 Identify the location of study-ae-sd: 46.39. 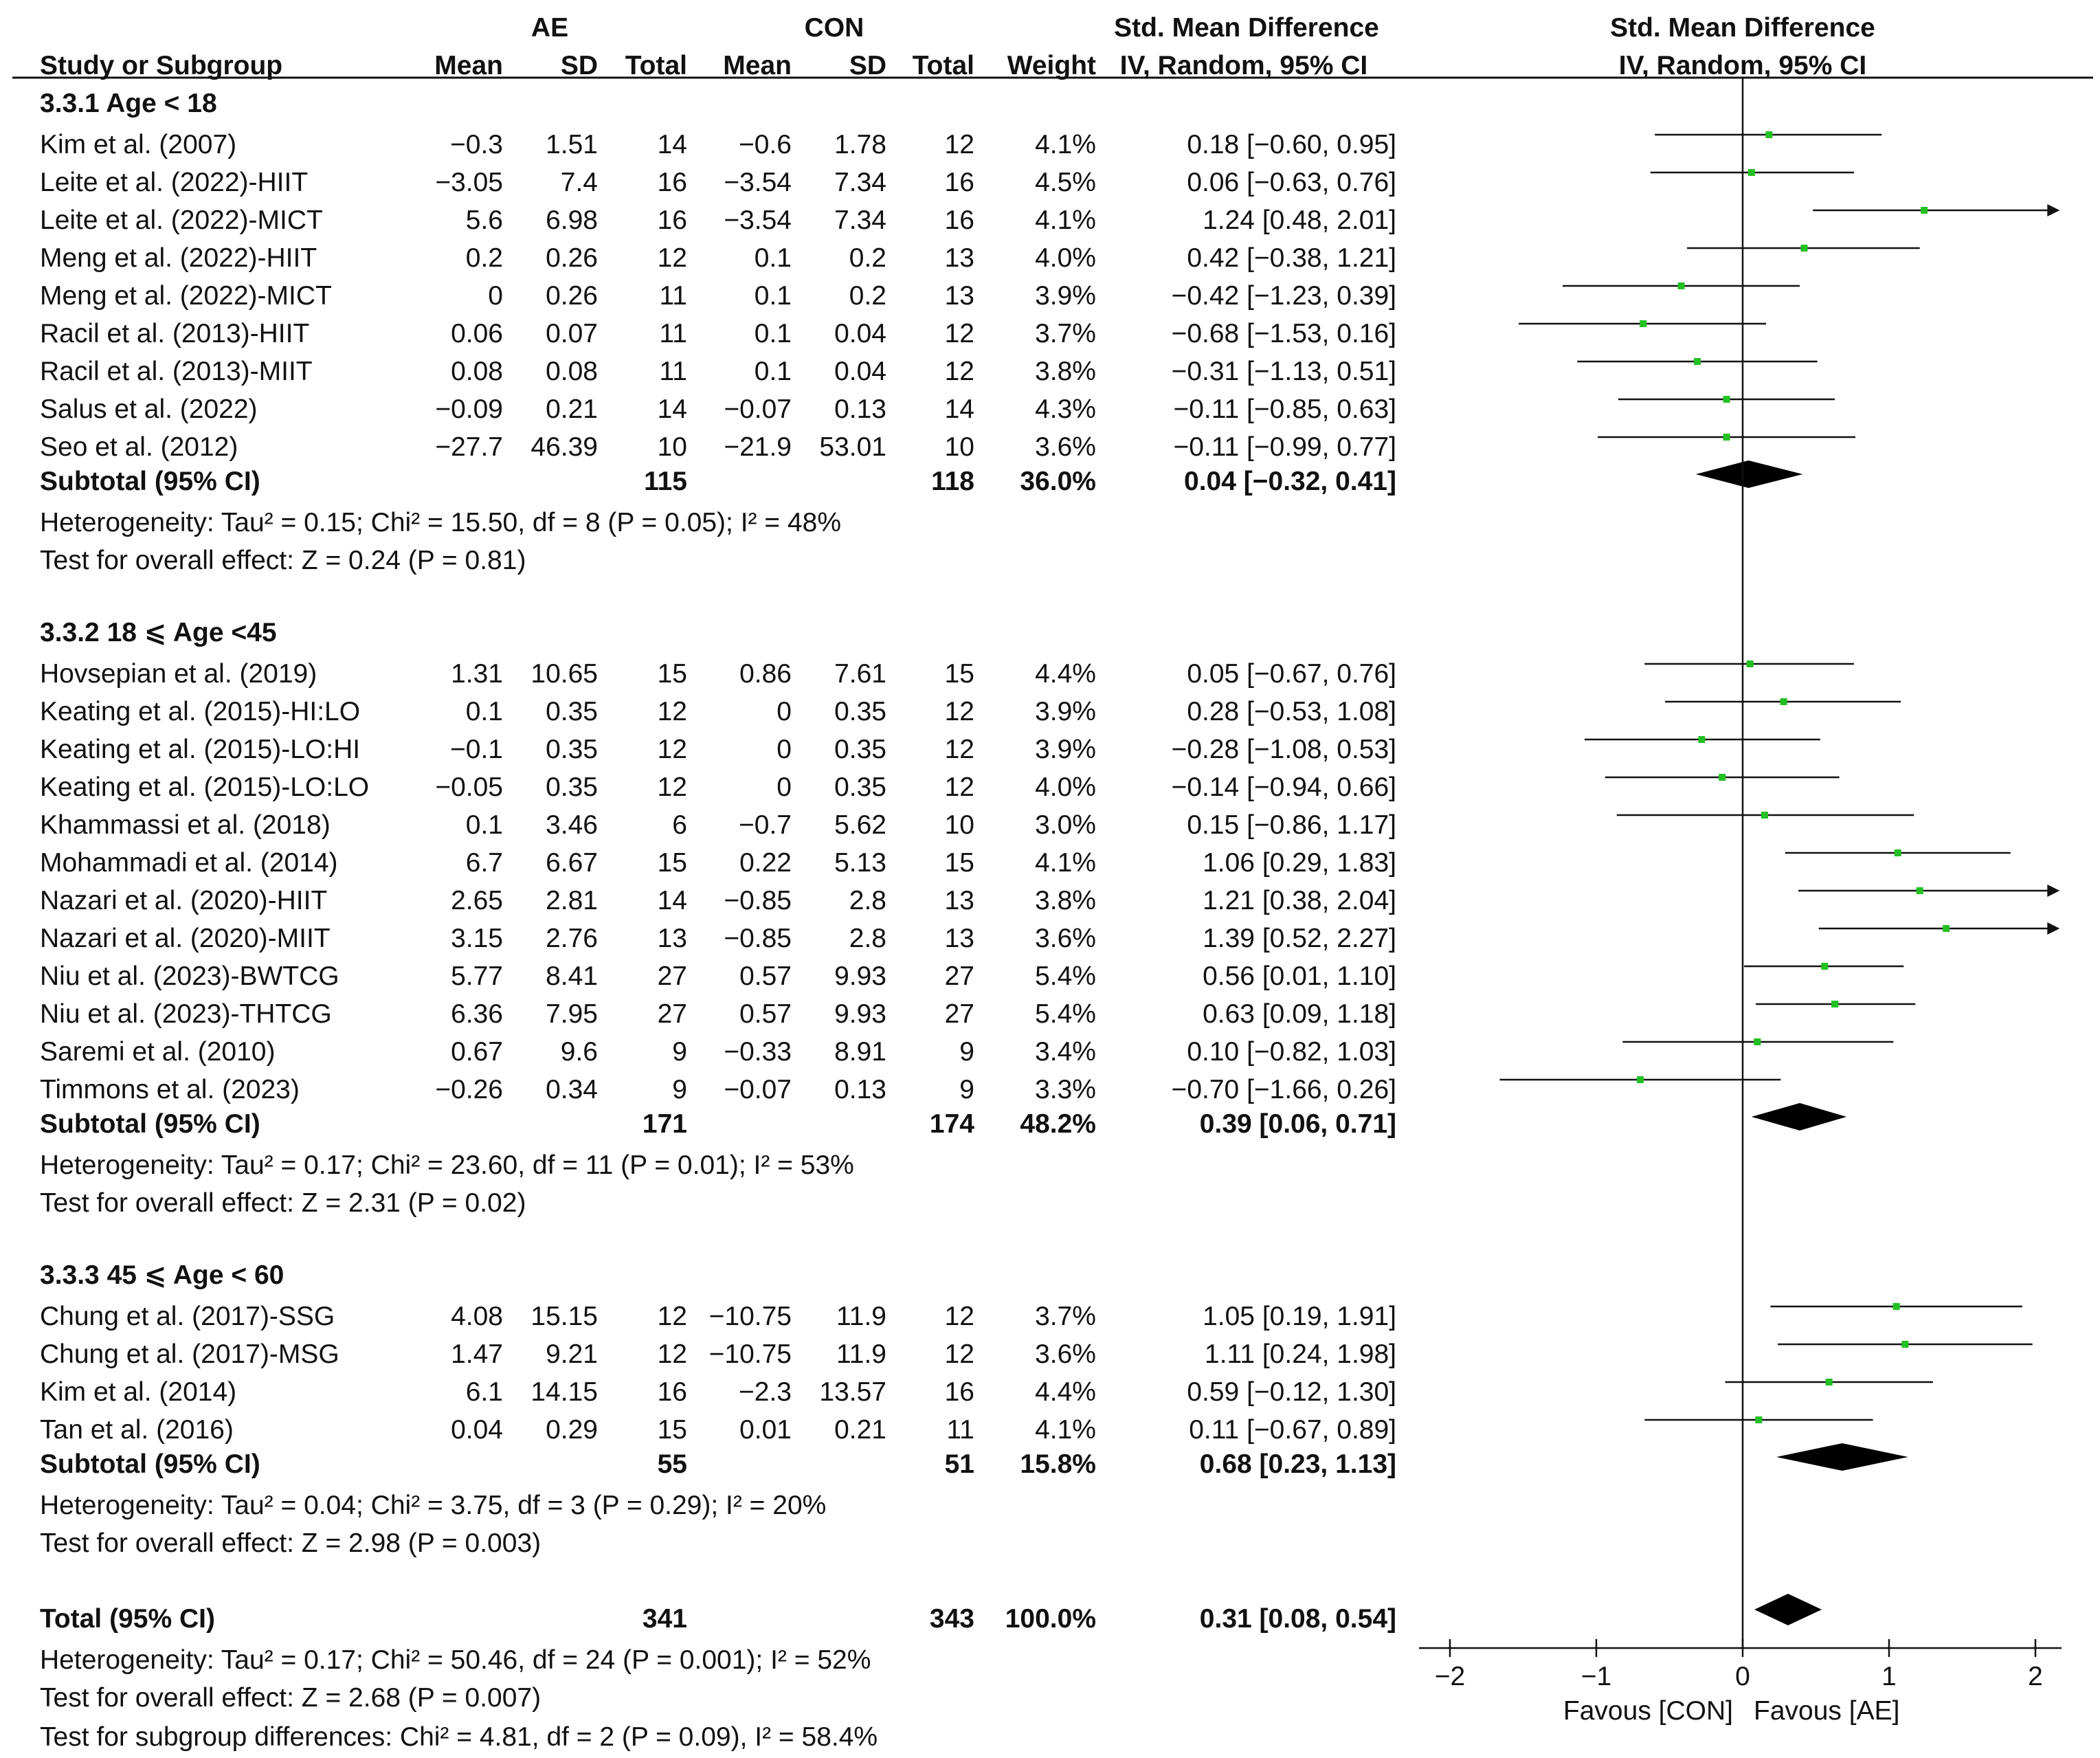
(564, 447).